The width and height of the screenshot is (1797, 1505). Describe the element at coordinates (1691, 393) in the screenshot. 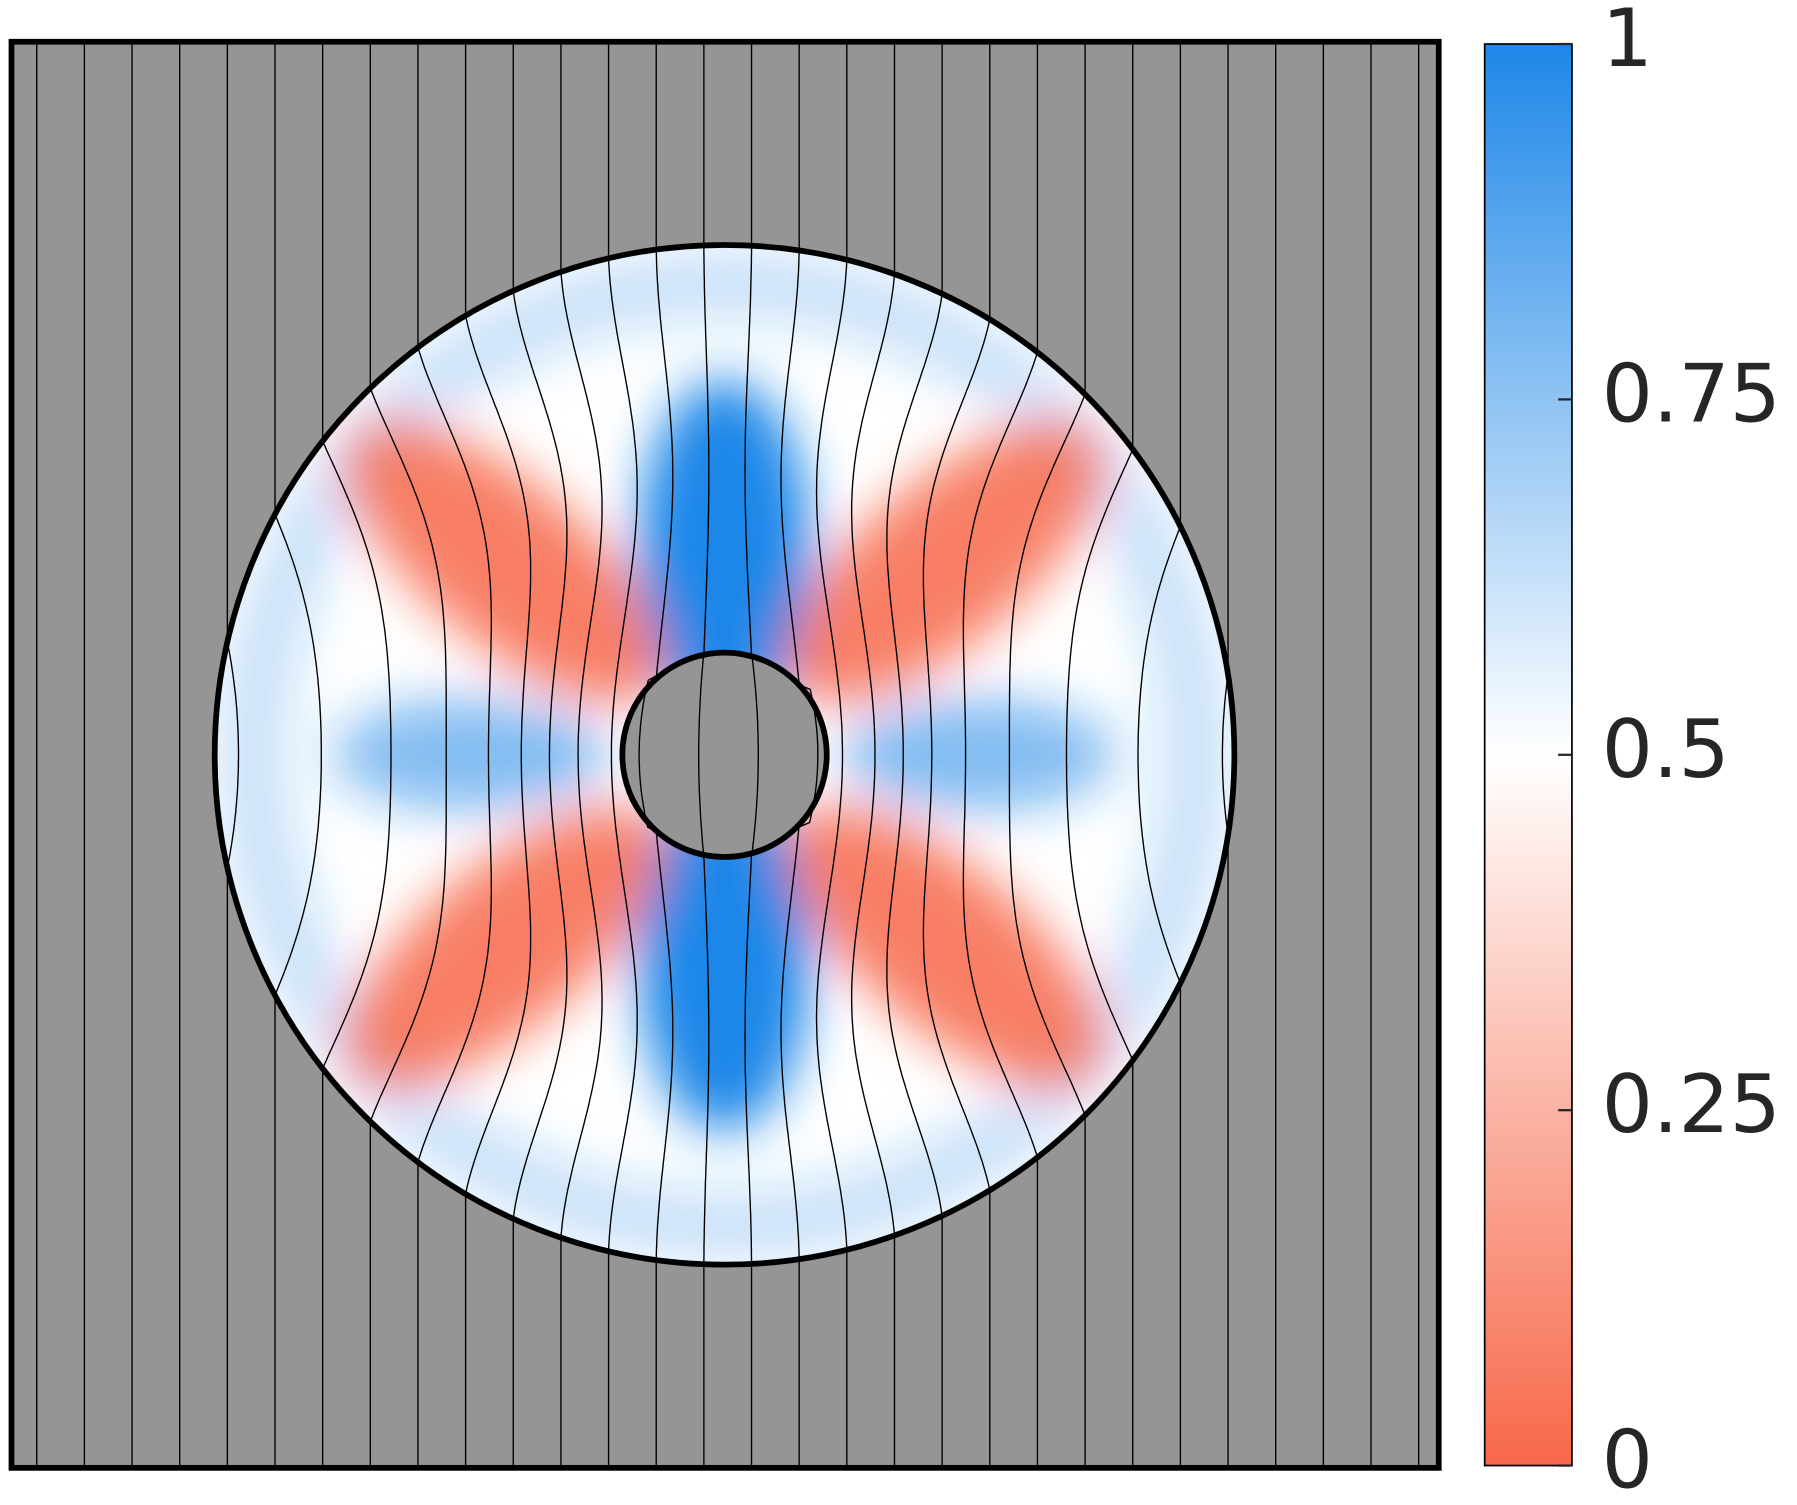

I see `colorbar-tick-label: 0.75` at that location.